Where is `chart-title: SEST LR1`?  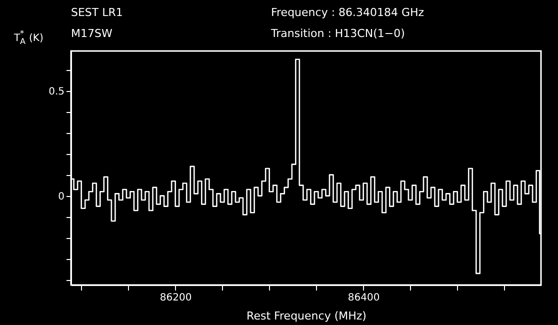 chart-title: SEST LR1 is located at coordinates (97, 12).